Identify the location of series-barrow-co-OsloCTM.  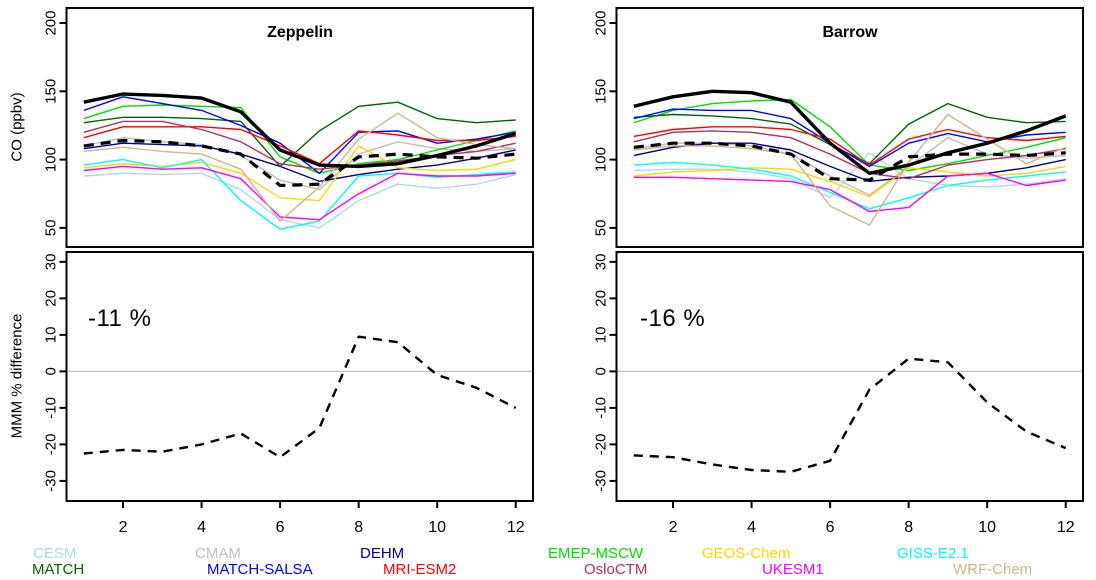
(849, 155).